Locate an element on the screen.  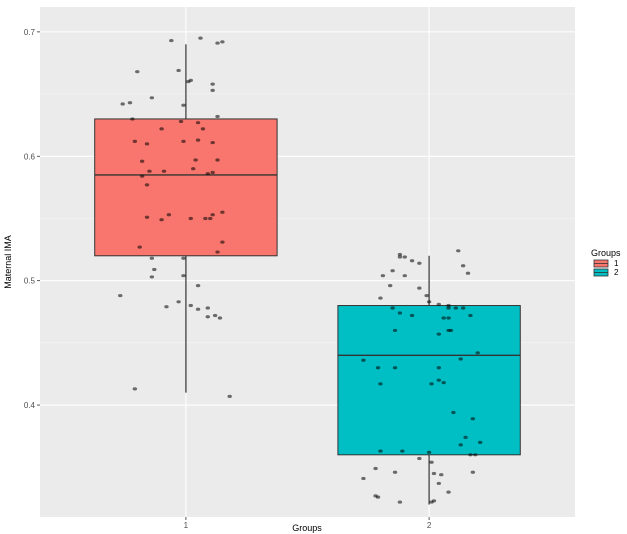
legend-title: Groups is located at coordinates (606, 253).